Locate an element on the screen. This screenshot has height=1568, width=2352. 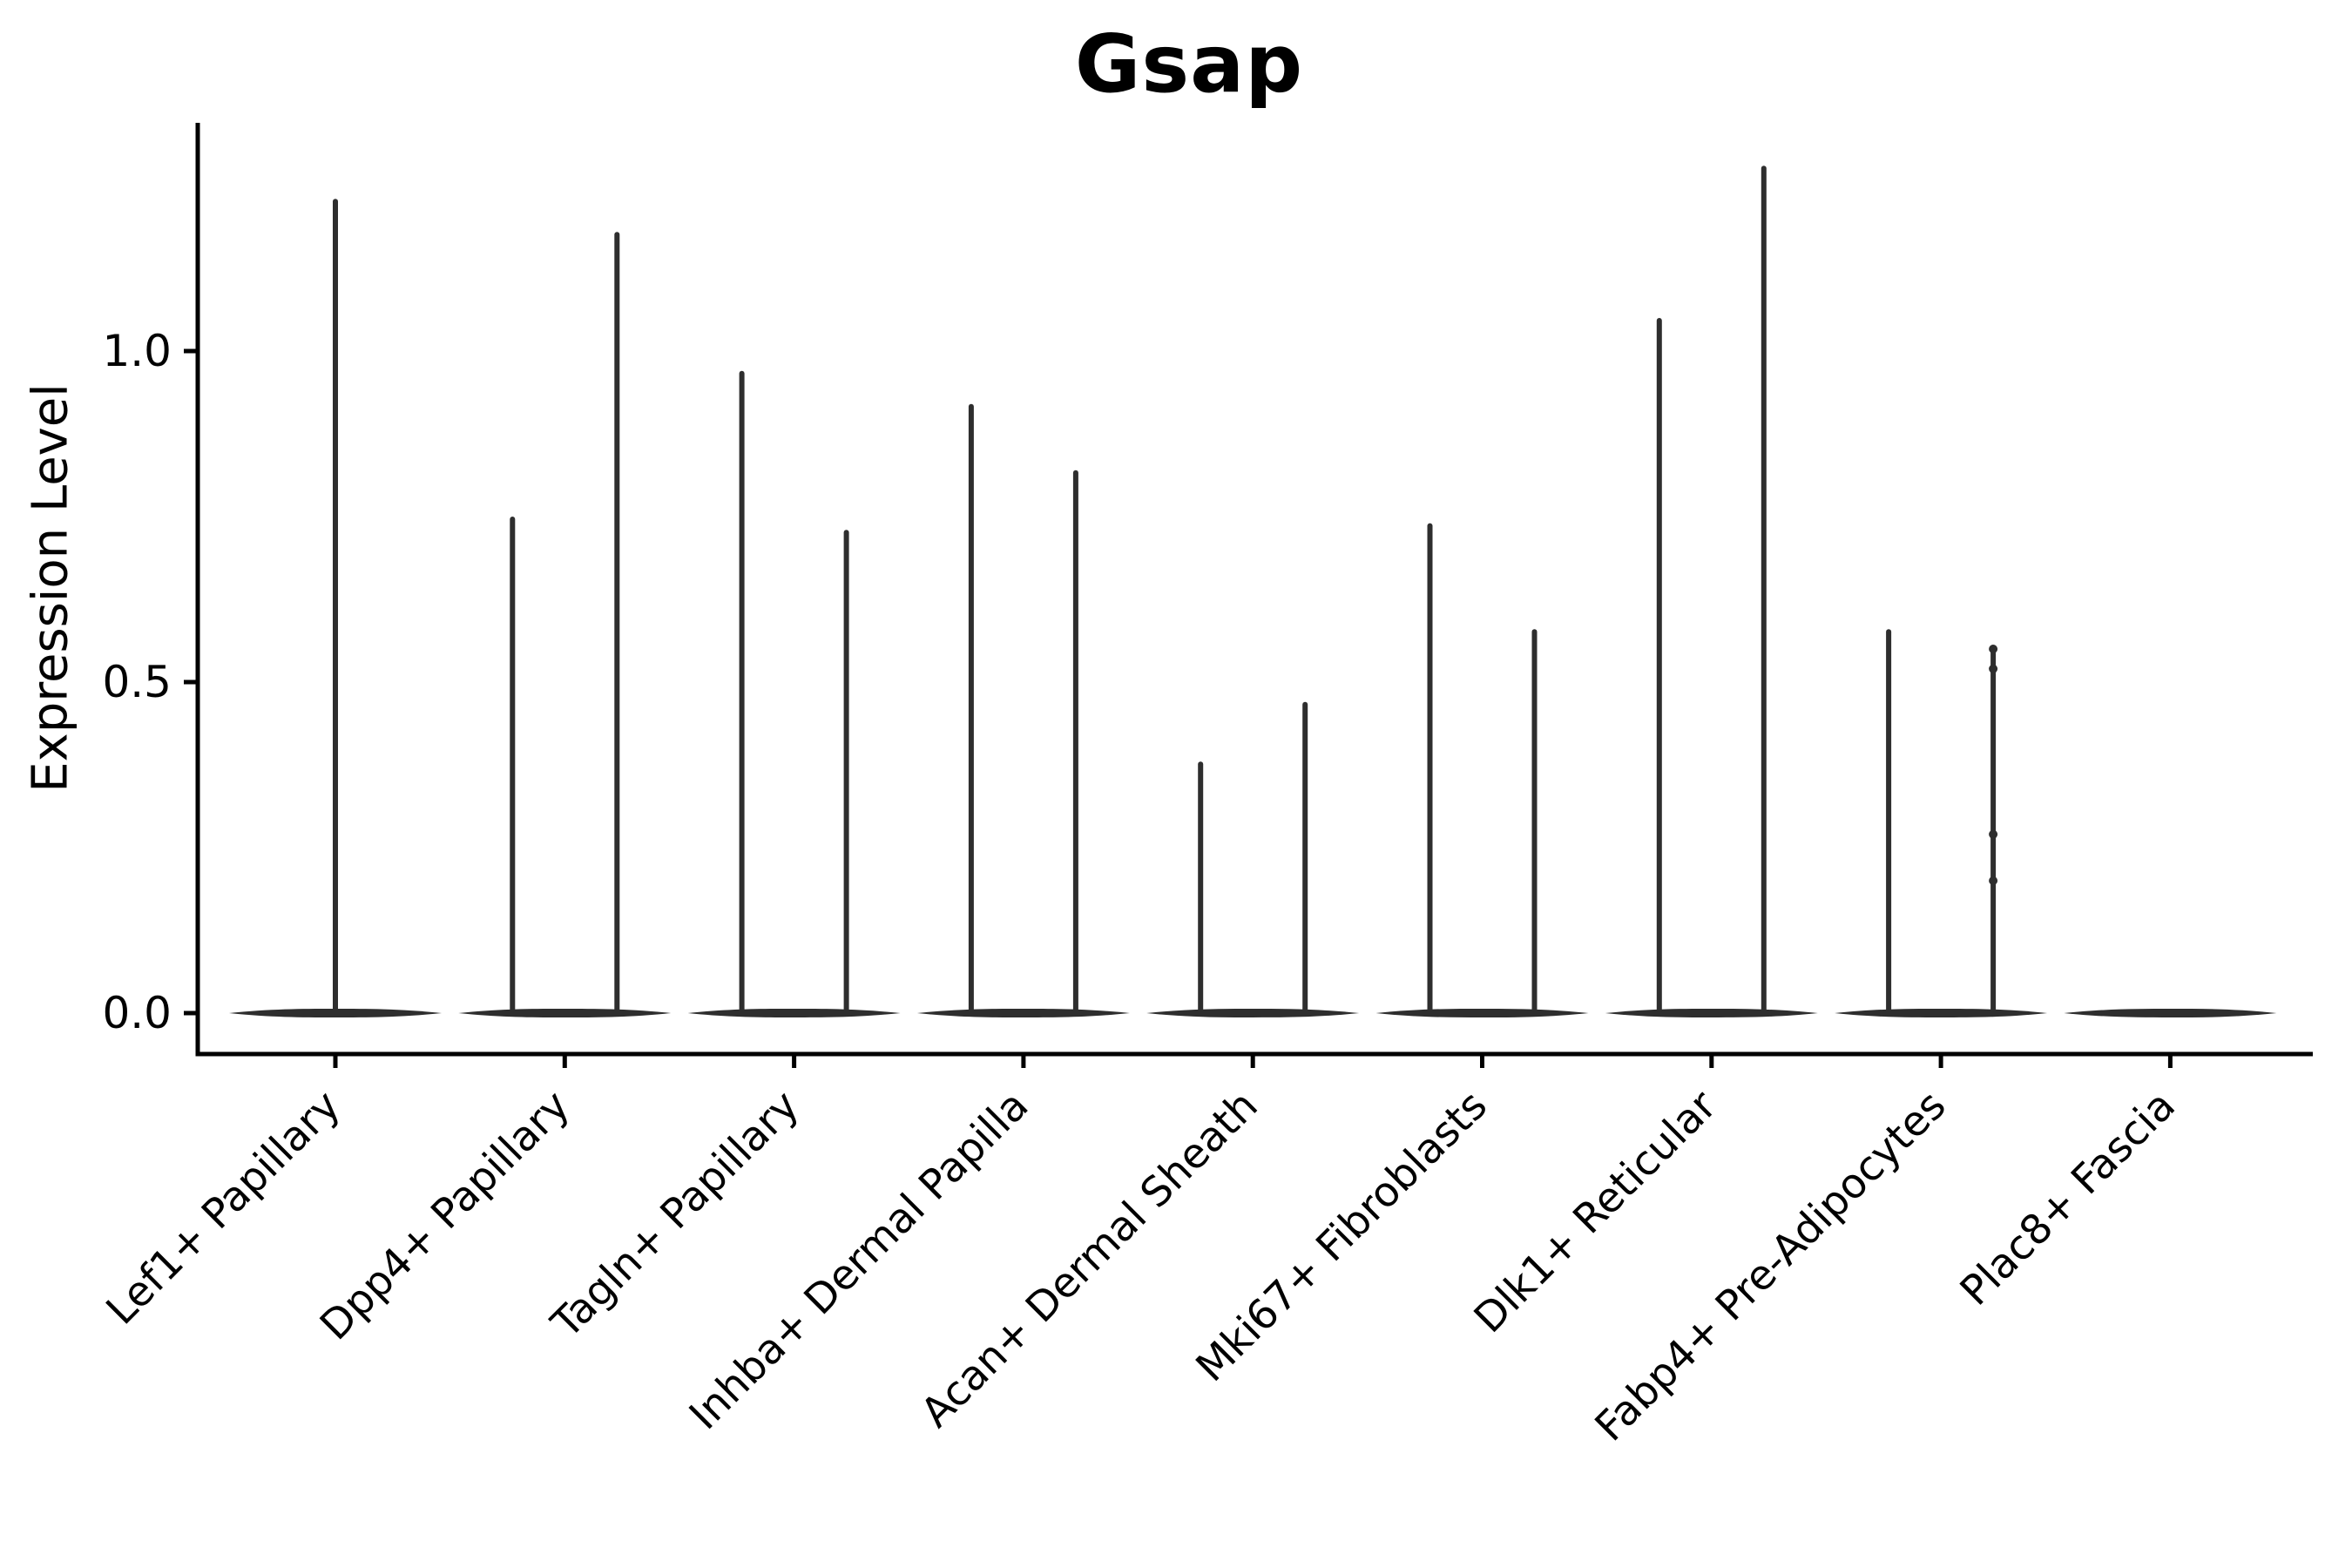
x-tick-label: Dlk1+ Reticular is located at coordinates (1596, 1211).